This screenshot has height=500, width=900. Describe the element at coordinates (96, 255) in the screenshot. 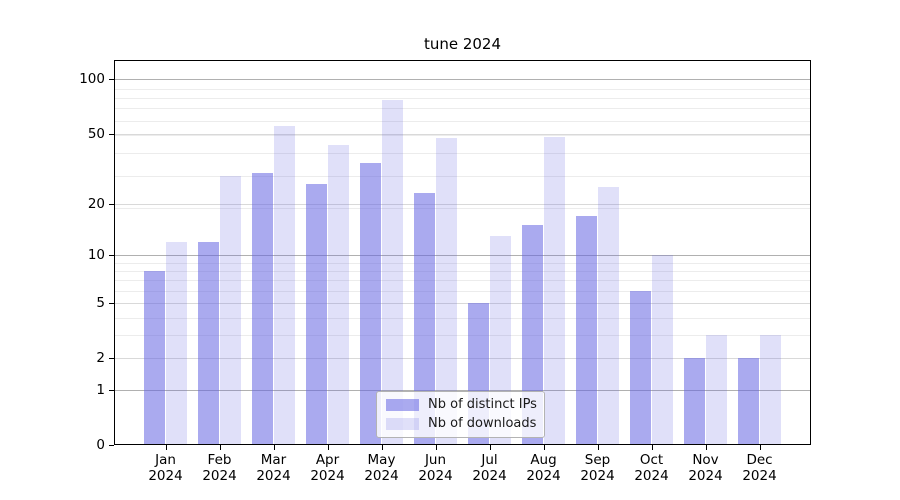

I see `y-tick-label: 10` at that location.